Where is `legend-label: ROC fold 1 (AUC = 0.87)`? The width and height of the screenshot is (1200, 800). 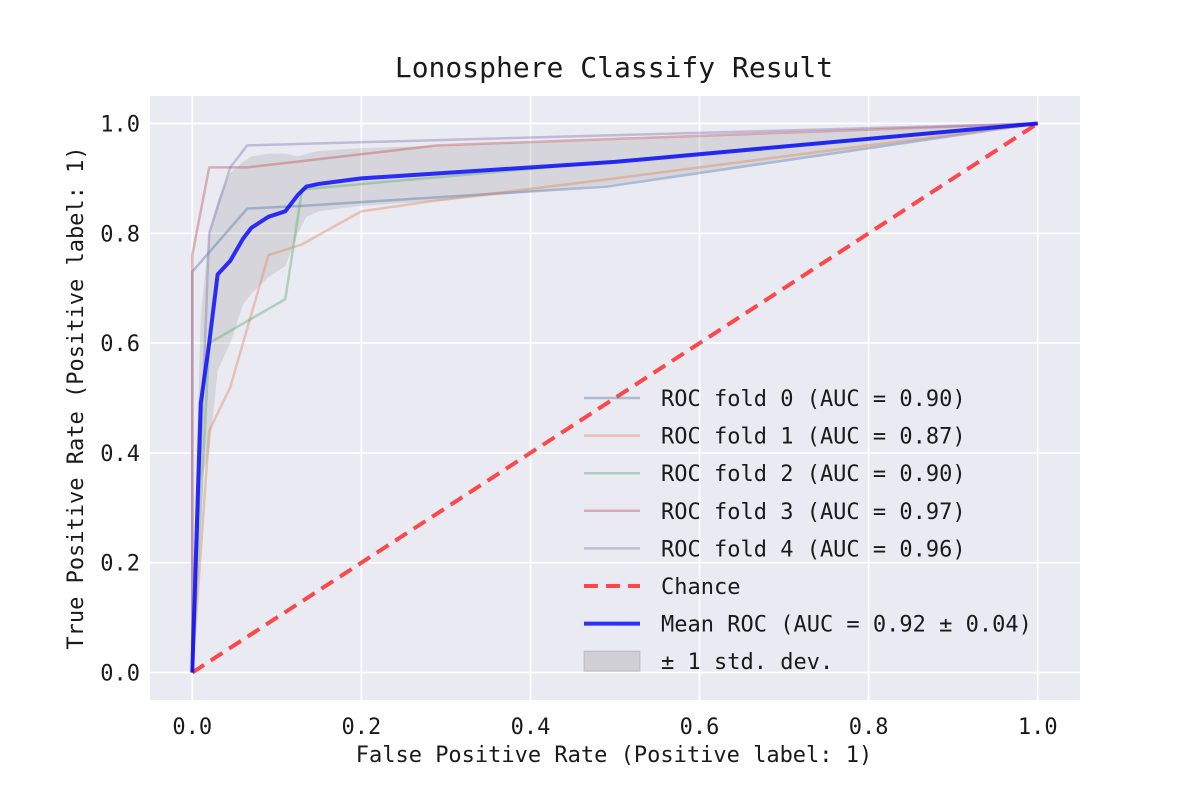 legend-label: ROC fold 1 (AUC = 0.87) is located at coordinates (813, 437).